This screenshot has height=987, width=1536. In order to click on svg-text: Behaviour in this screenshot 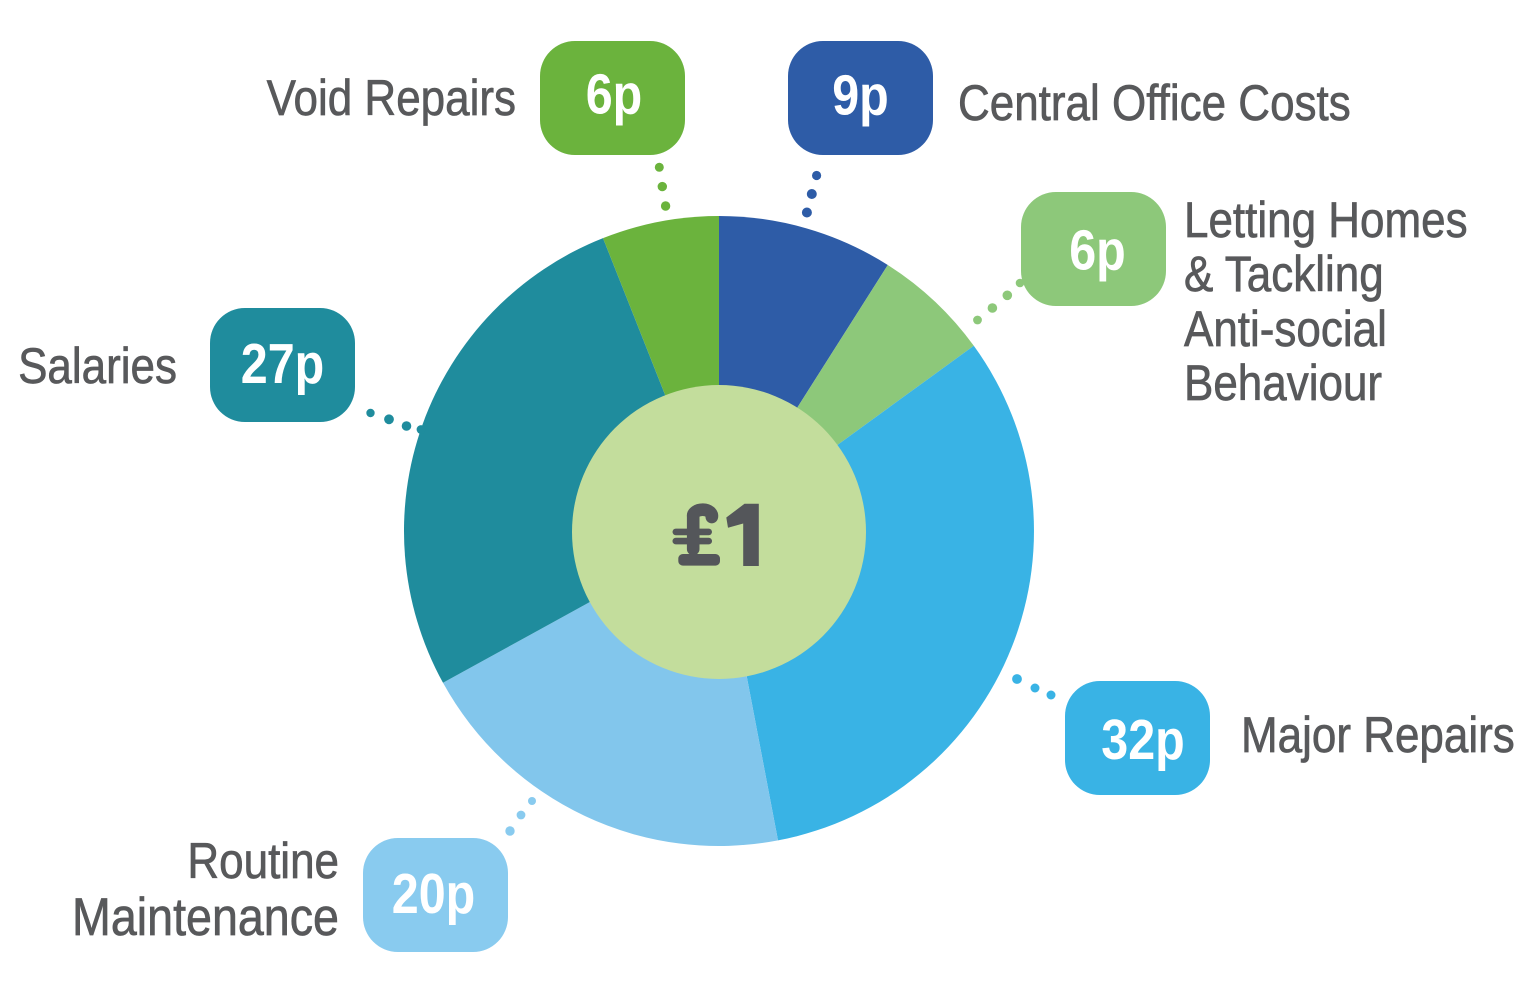, I will do `click(1283, 382)`.